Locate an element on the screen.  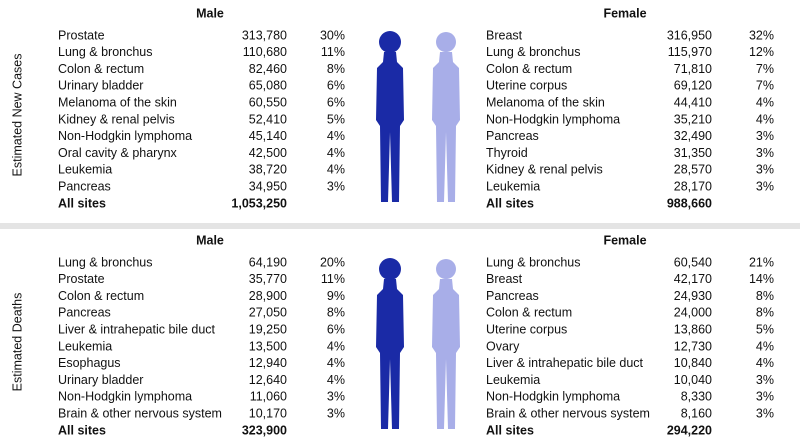
cancer-site: Breast is located at coordinates (504, 35).